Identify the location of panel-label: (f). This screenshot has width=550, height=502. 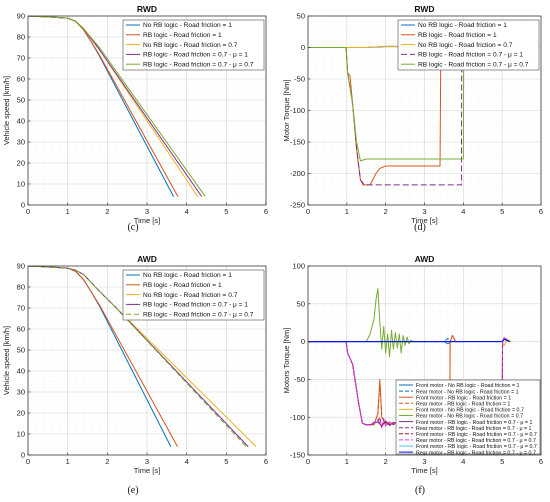
(420, 490).